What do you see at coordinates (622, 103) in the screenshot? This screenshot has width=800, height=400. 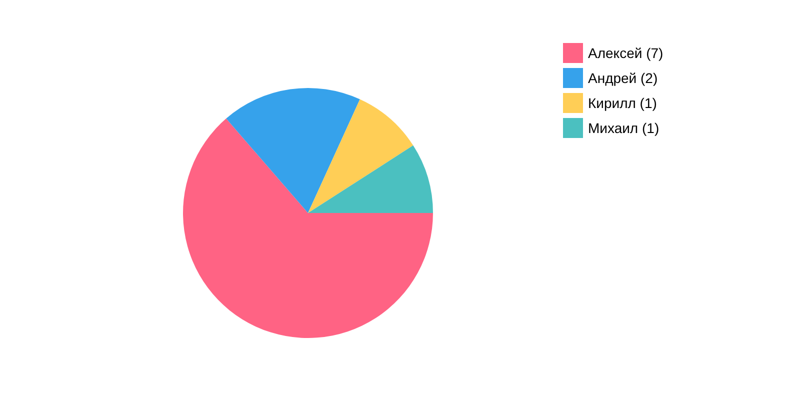 I see `legend-label: Кирилл (1)` at bounding box center [622, 103].